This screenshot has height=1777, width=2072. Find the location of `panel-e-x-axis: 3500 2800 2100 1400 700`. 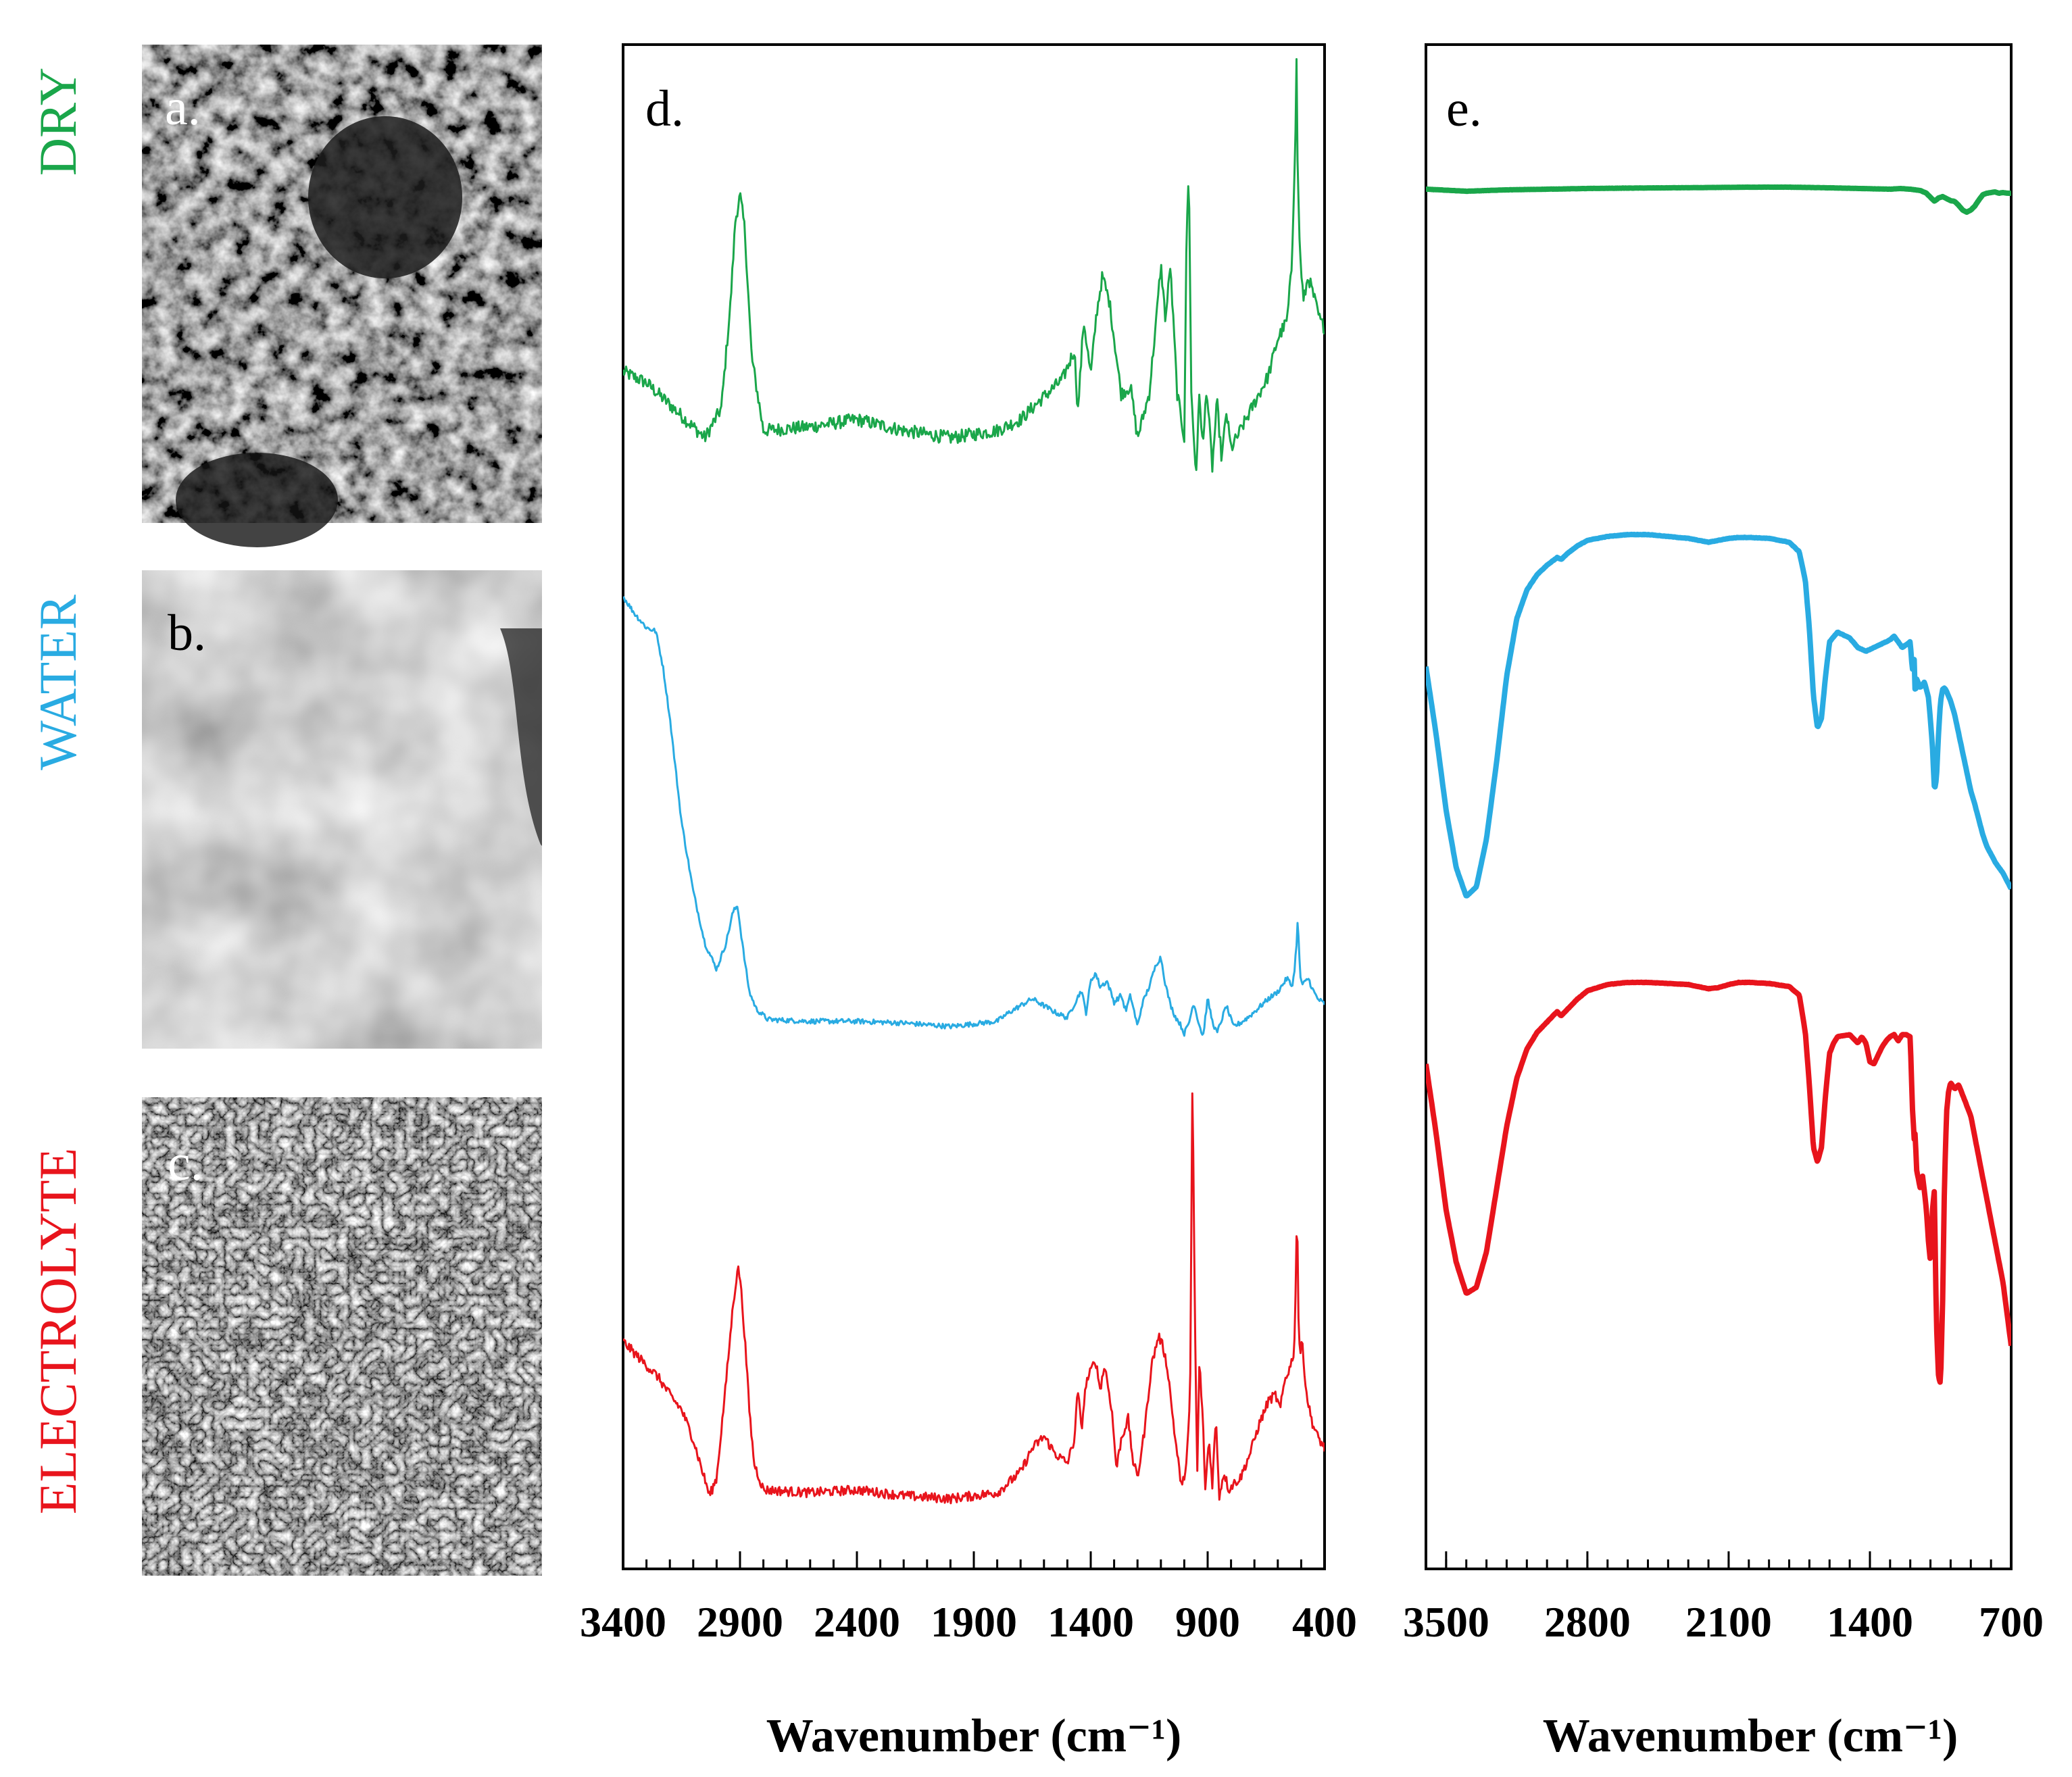

panel-e-x-axis: 3500 2800 2100 1400 700 is located at coordinates (1723, 1598).